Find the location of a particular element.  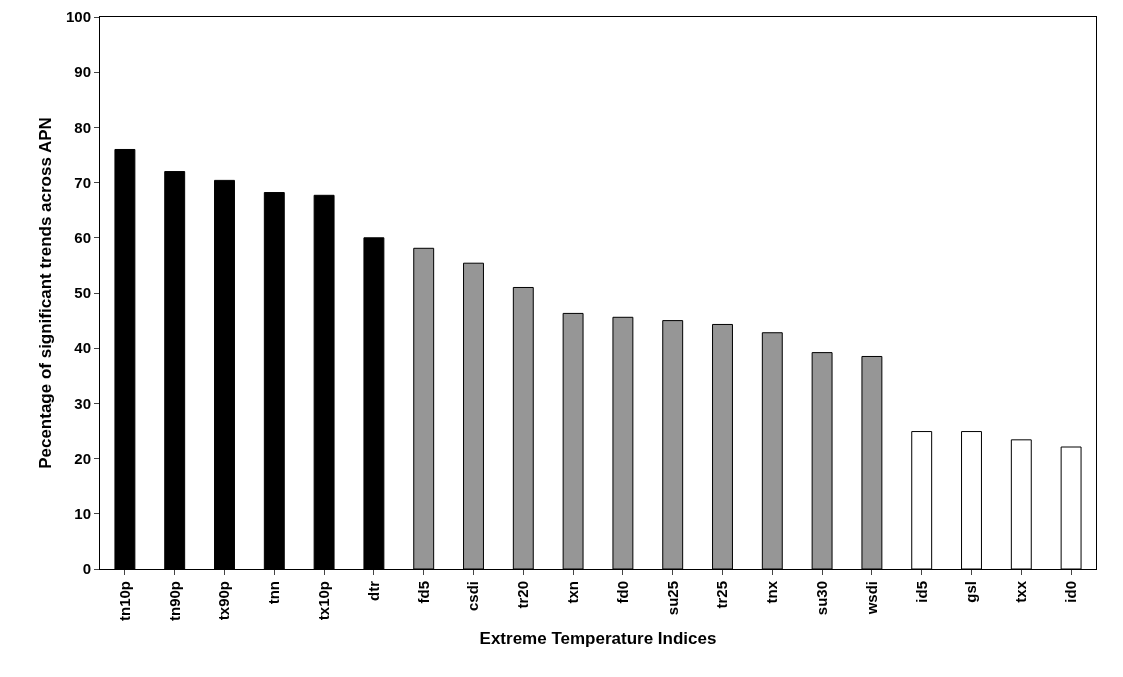

x-tick-label: tn10p is located at coordinates (124, 601).